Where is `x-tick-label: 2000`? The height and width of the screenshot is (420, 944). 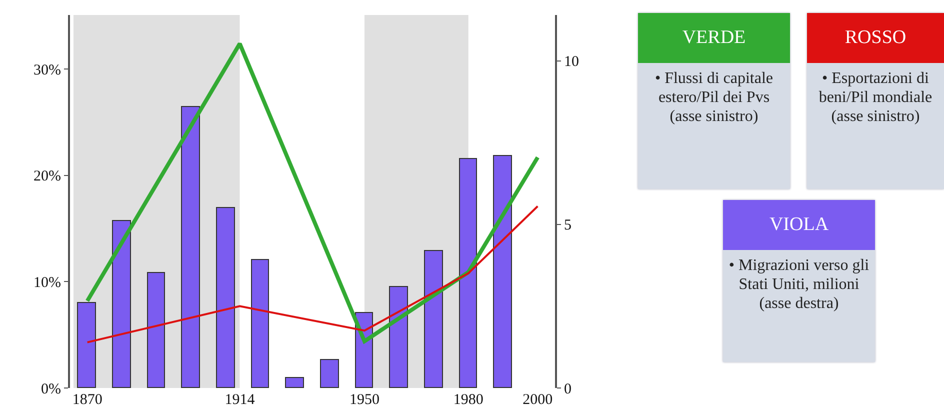
x-tick-label: 2000 is located at coordinates (537, 400).